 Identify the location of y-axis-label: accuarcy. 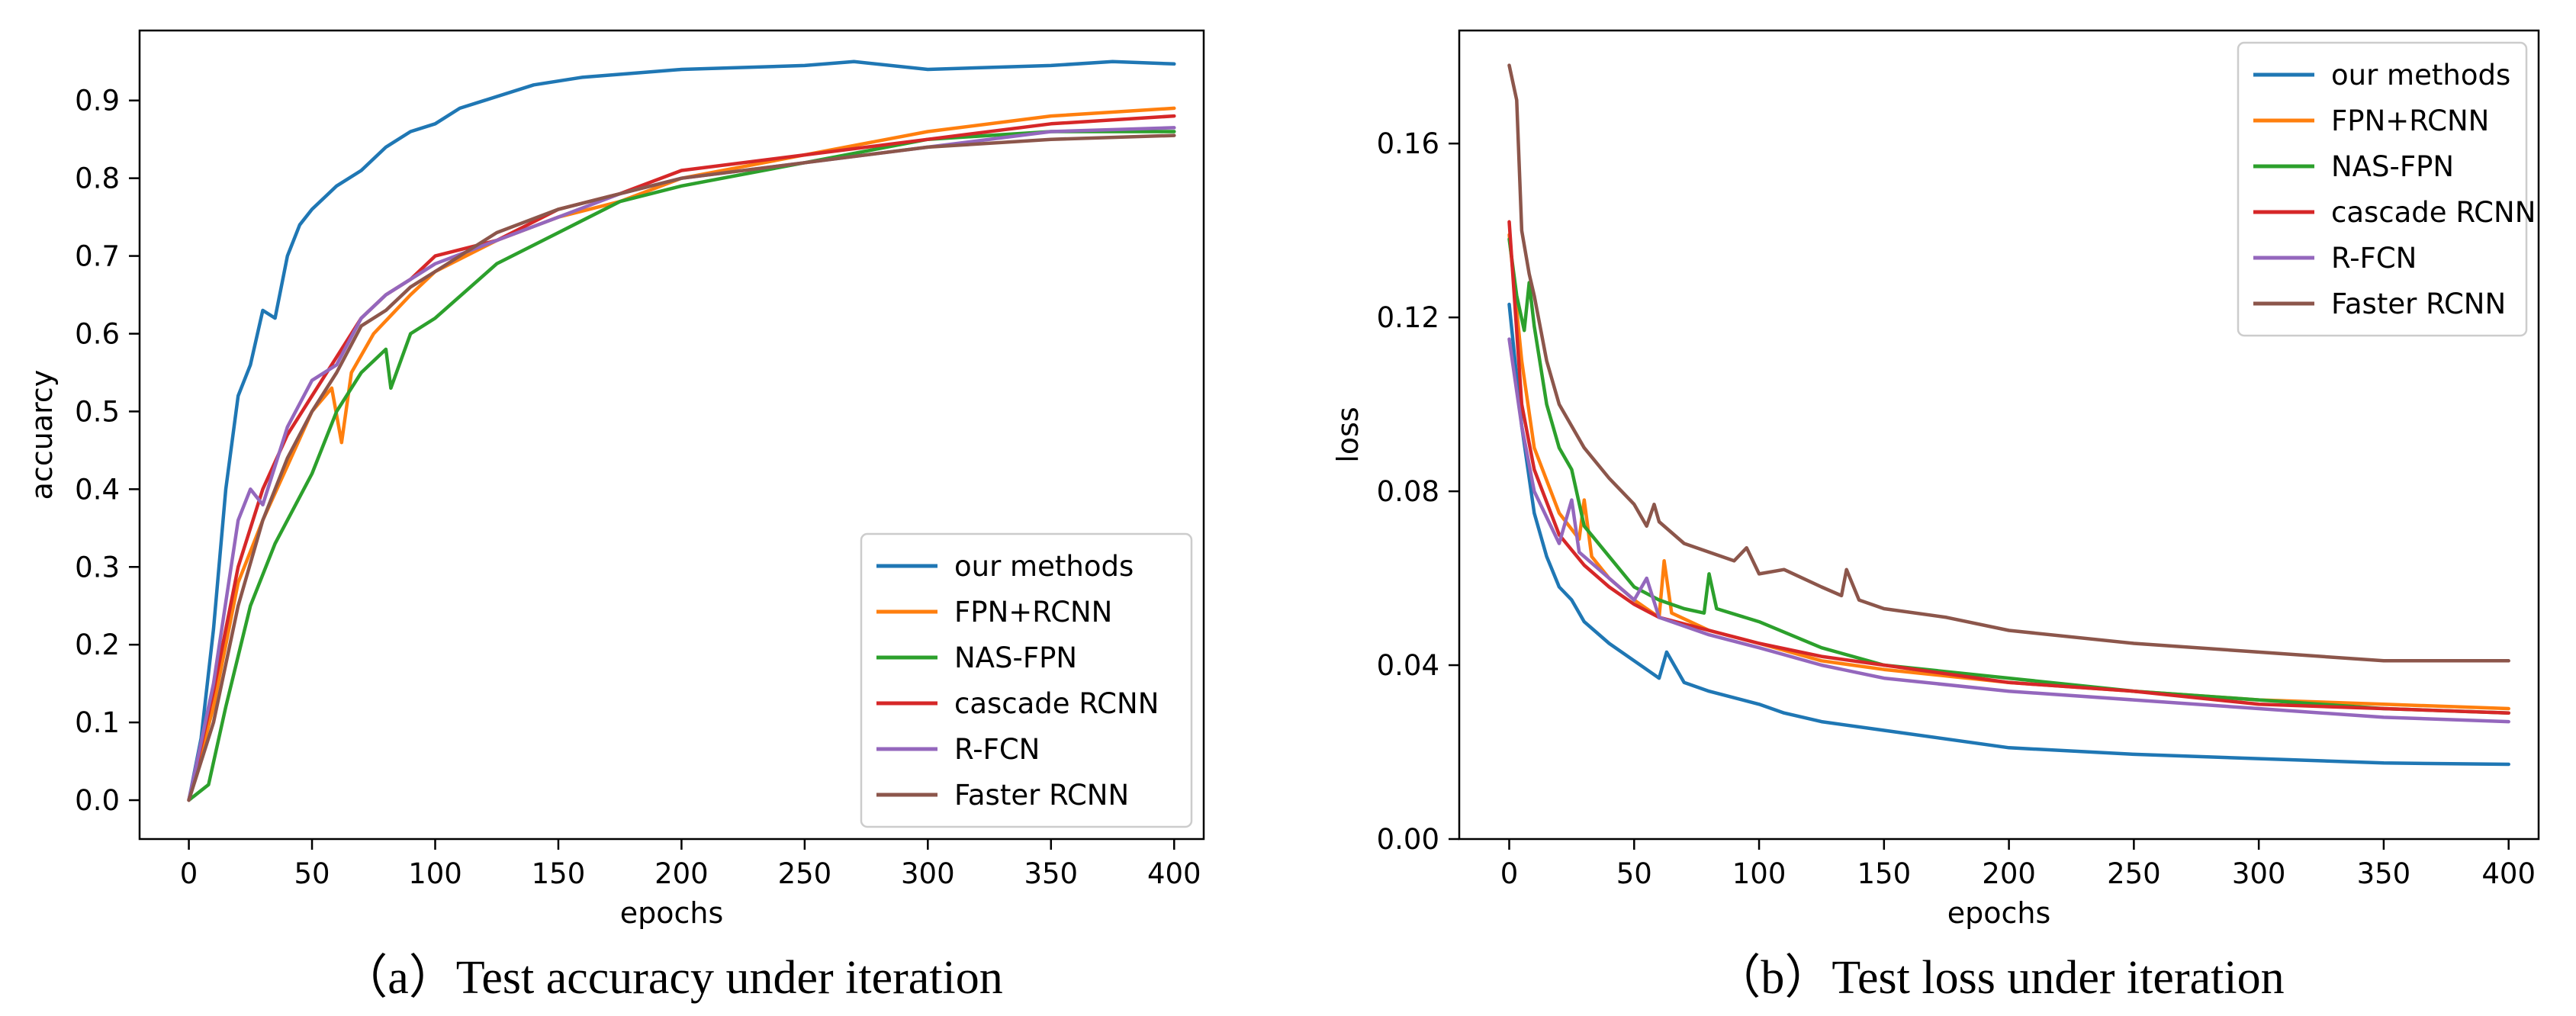
(42, 435).